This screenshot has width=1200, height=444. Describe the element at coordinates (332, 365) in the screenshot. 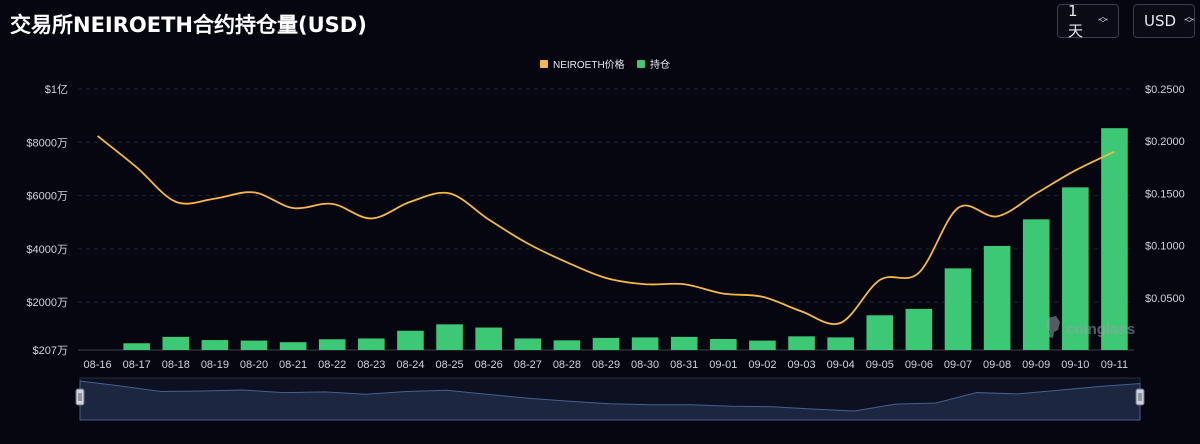

I see `x-tick-label: 08-22` at that location.